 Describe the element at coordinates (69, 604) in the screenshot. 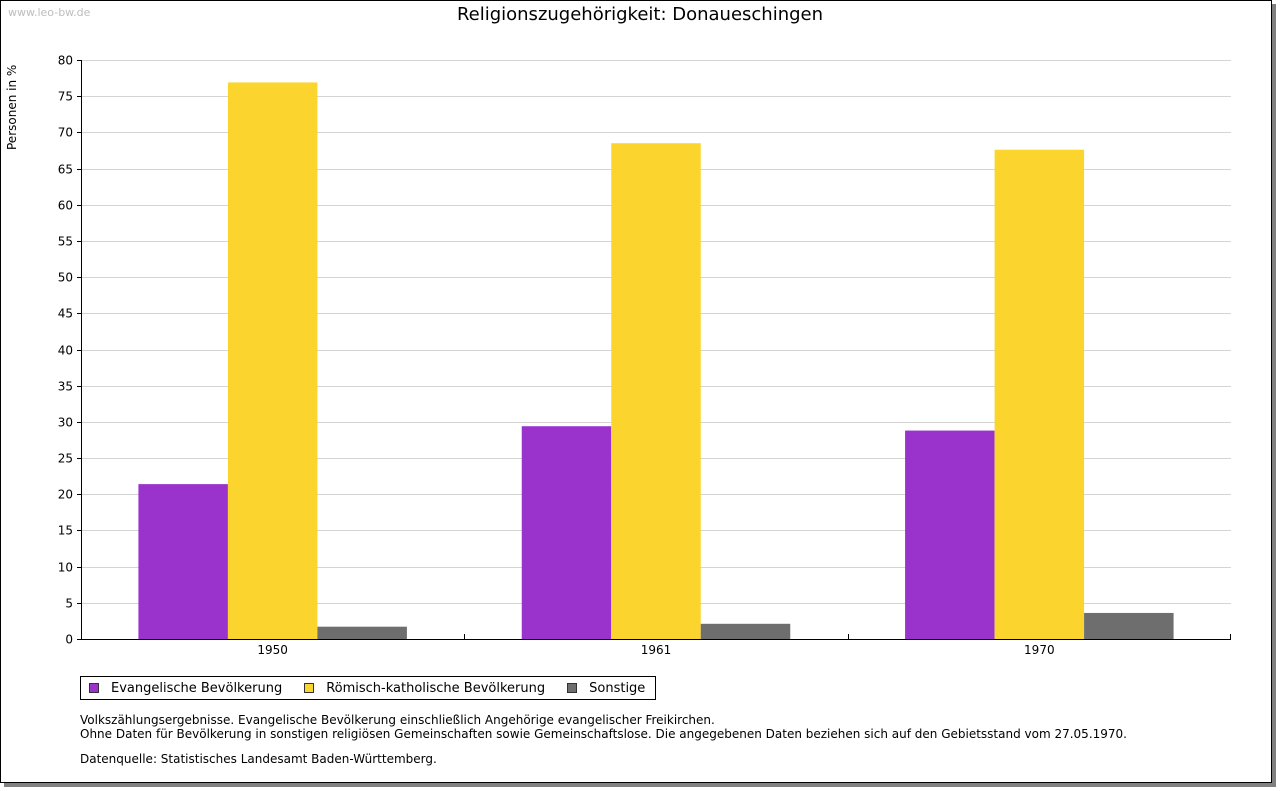

I see `y-tick-label: 5` at that location.